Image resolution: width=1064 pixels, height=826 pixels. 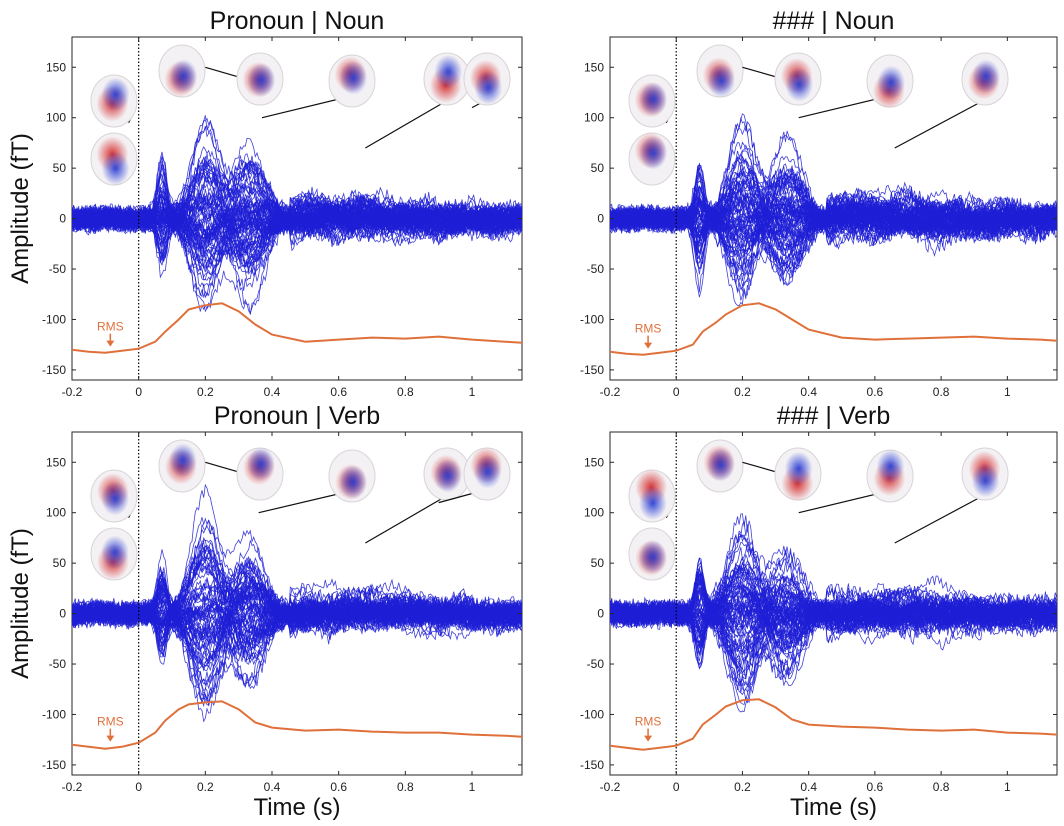 I want to click on y-axis-label: Amplitude (fT), so click(x=20, y=208).